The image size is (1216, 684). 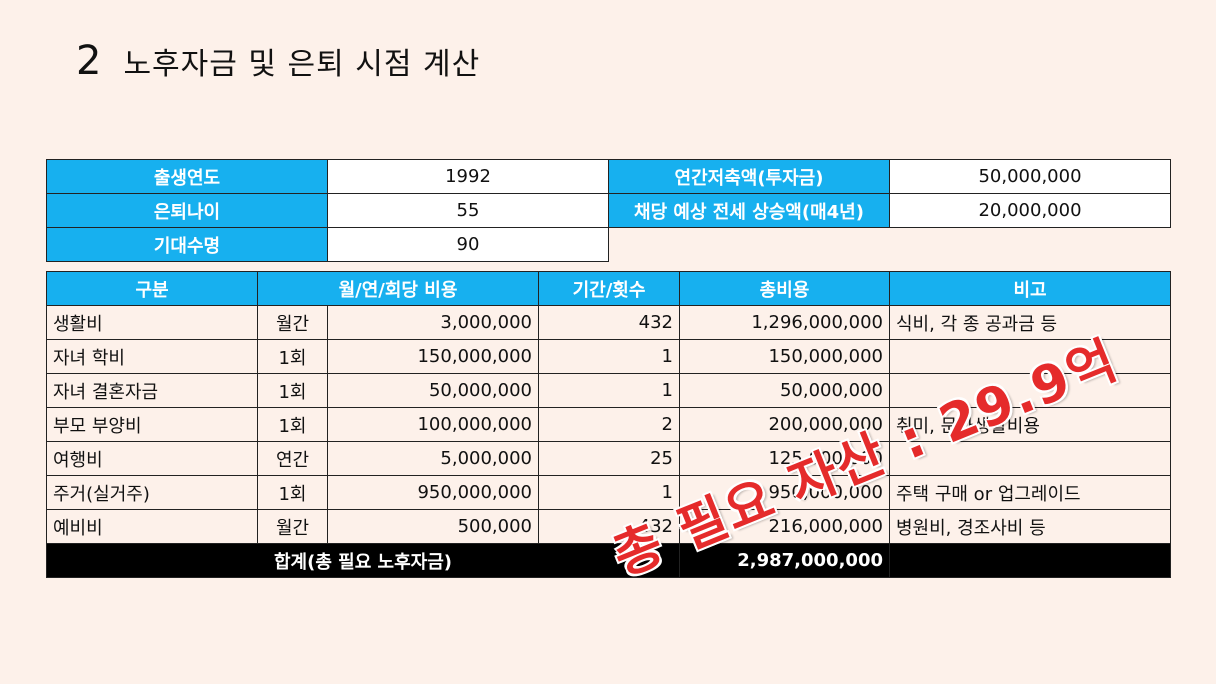 I want to click on header-count: 기간/횟수, so click(x=609, y=288).